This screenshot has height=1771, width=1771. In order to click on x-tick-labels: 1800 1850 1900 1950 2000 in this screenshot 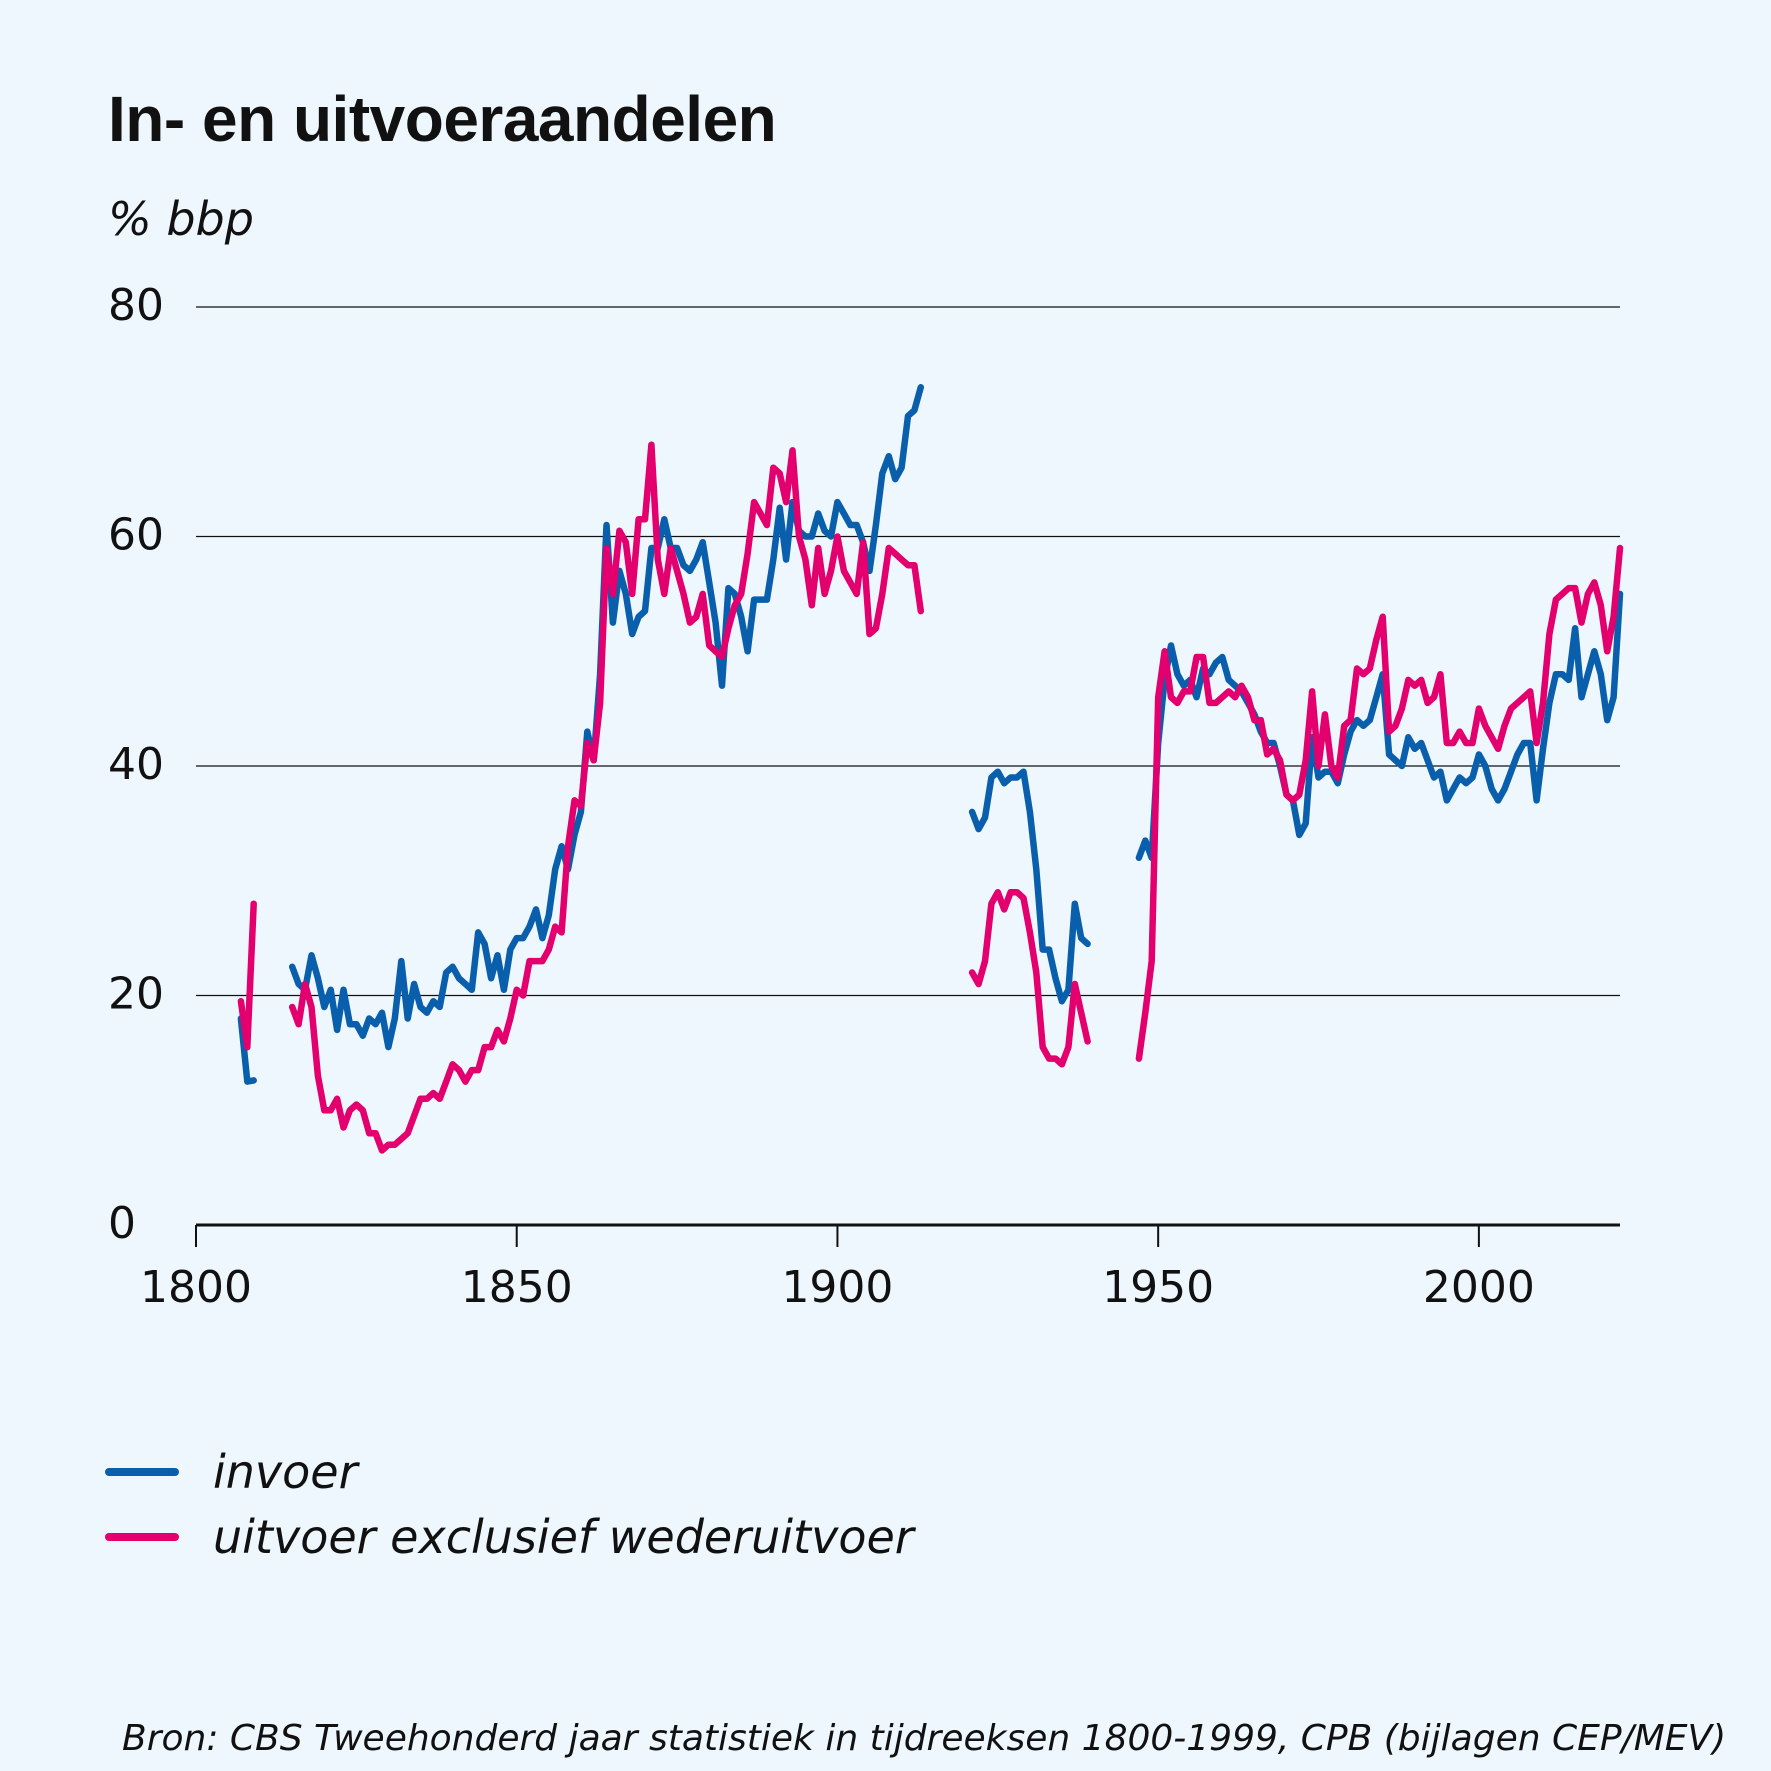, I will do `click(837, 1287)`.